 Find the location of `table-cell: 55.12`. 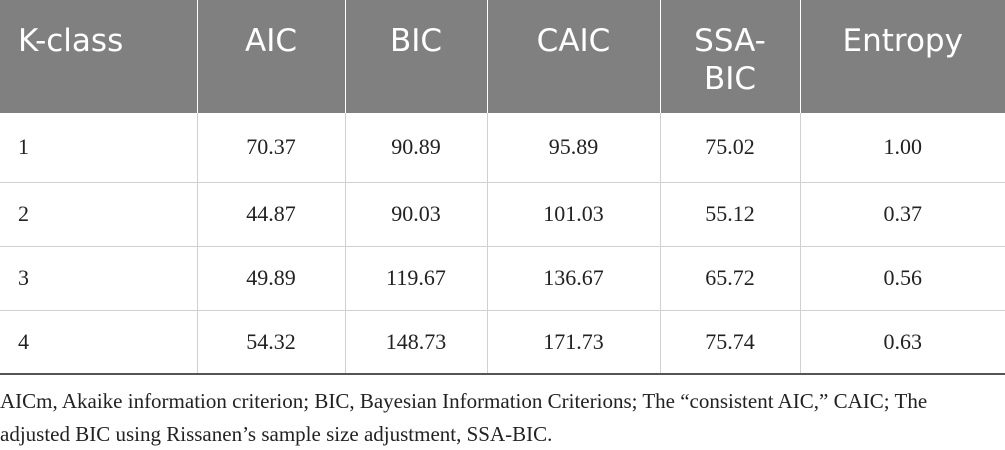

table-cell: 55.12 is located at coordinates (729, 214).